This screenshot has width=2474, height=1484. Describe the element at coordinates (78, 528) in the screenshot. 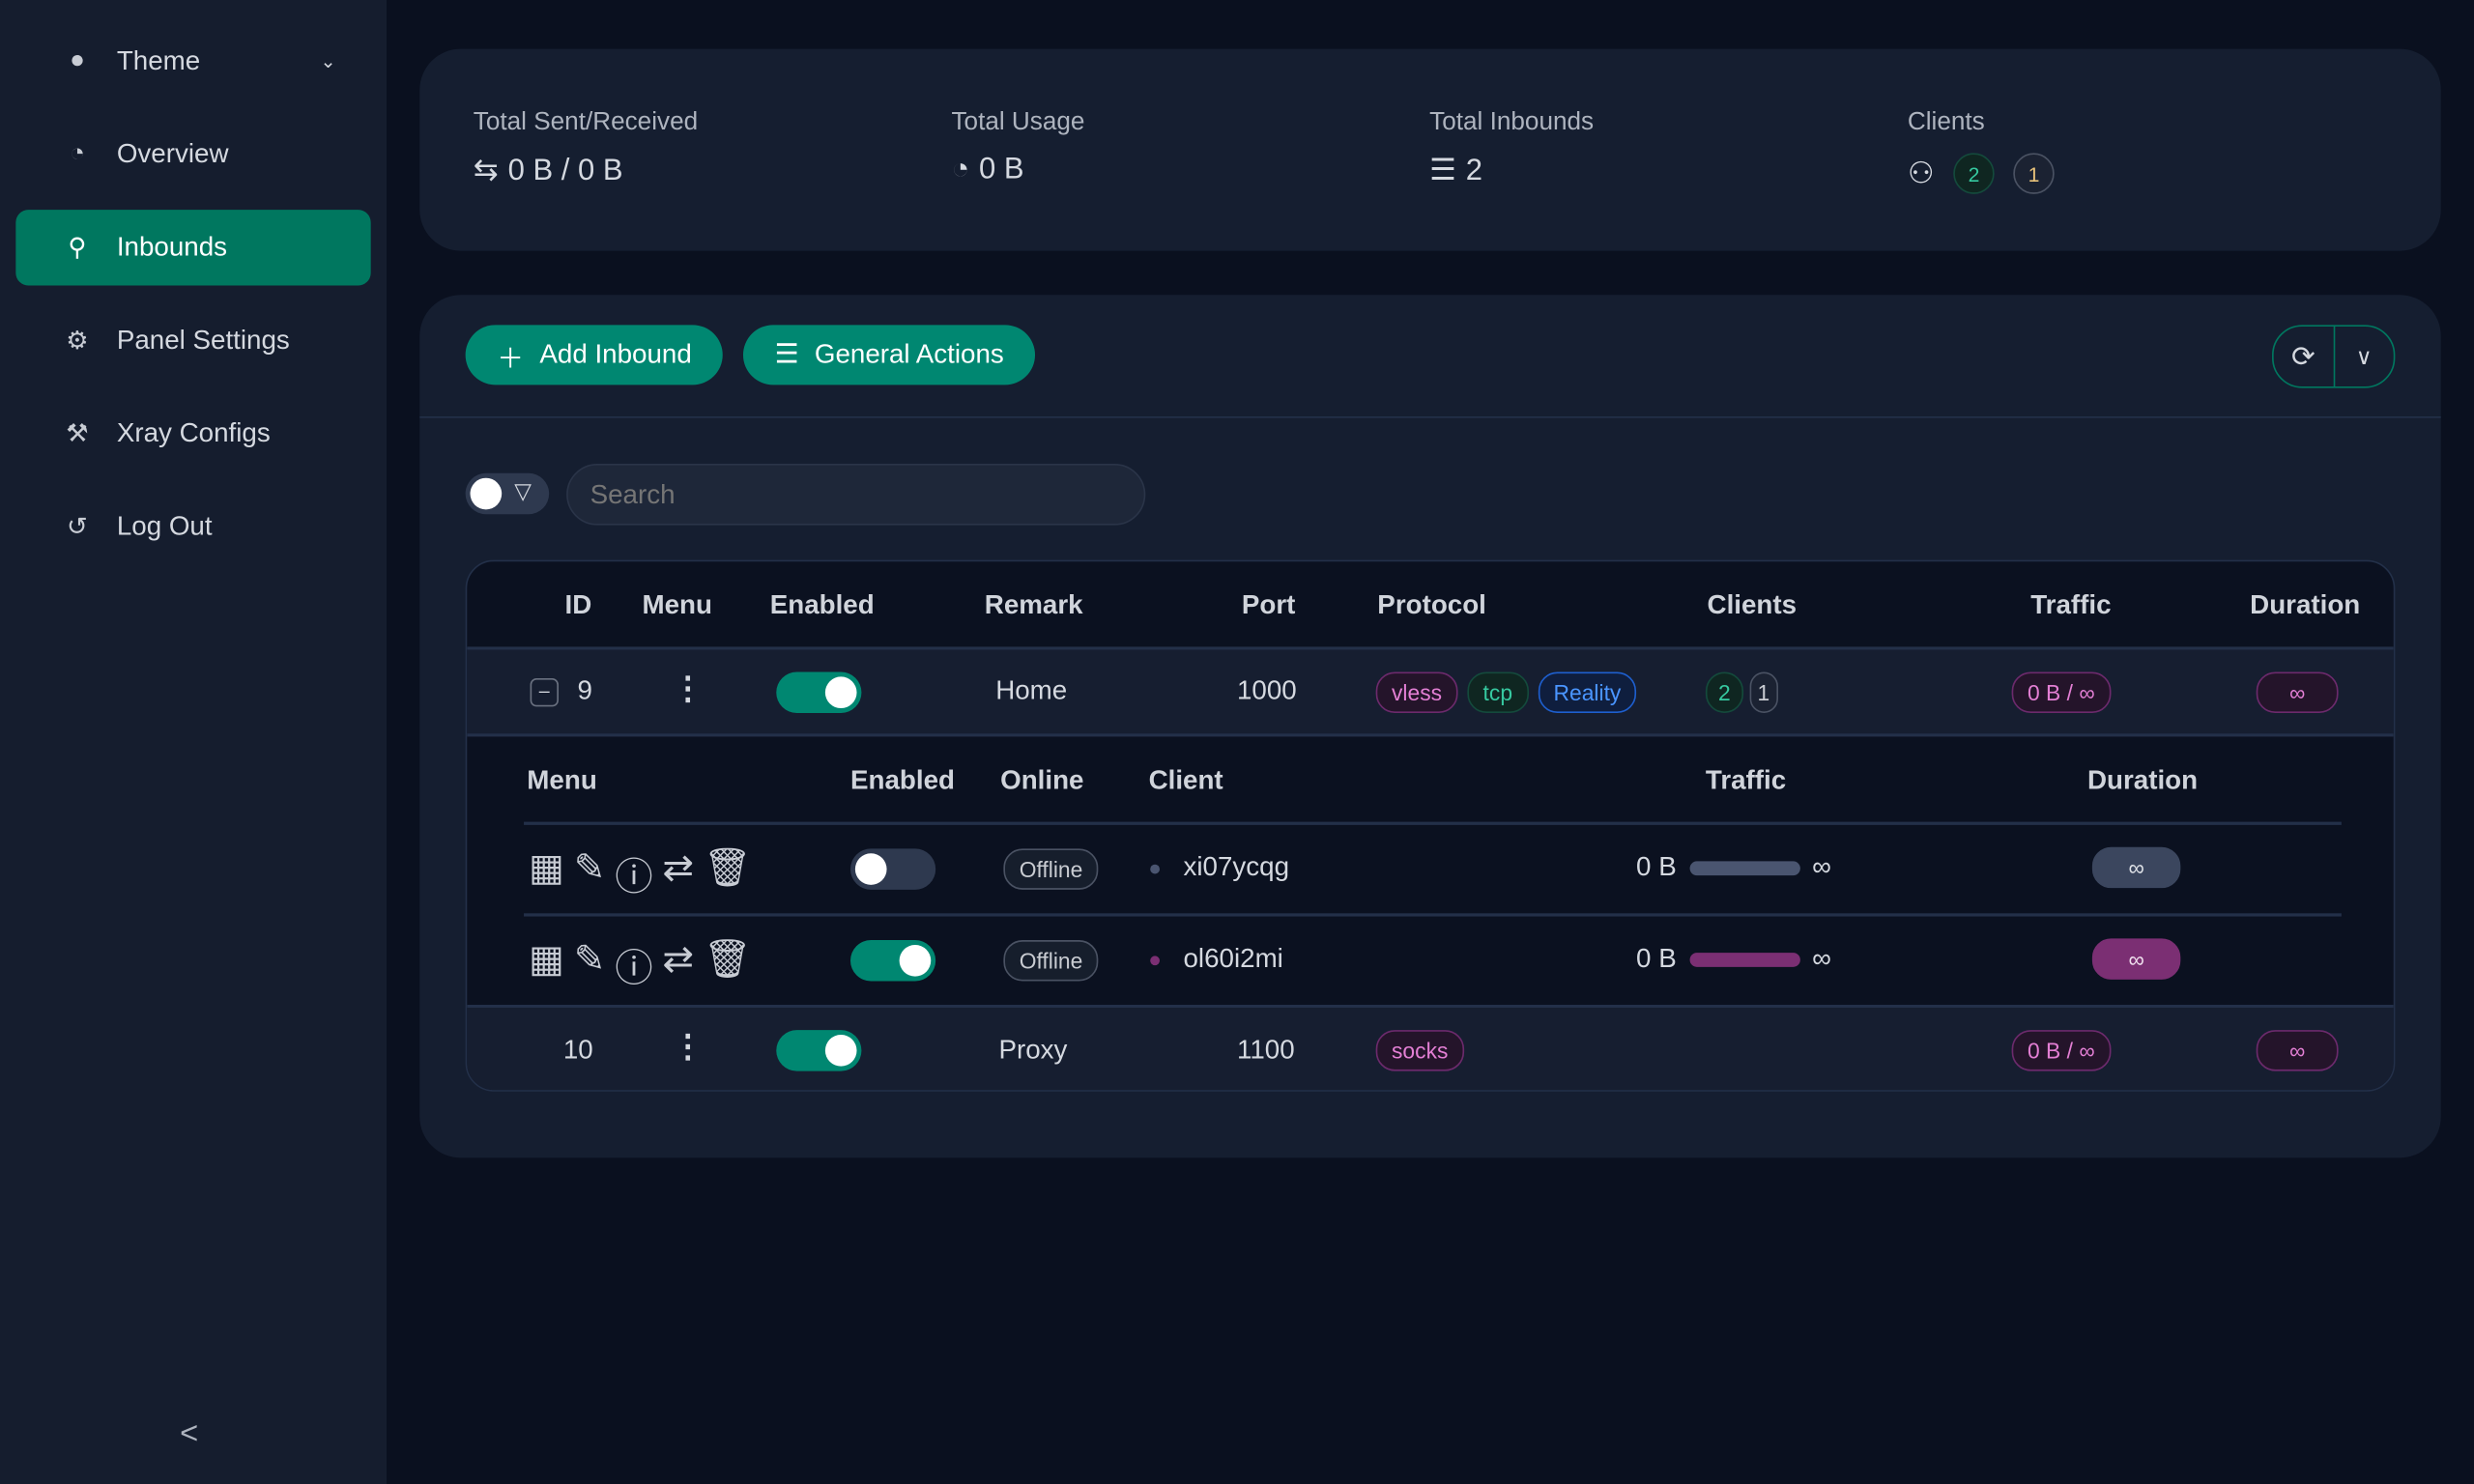

I see `logout-icon: ↺` at that location.